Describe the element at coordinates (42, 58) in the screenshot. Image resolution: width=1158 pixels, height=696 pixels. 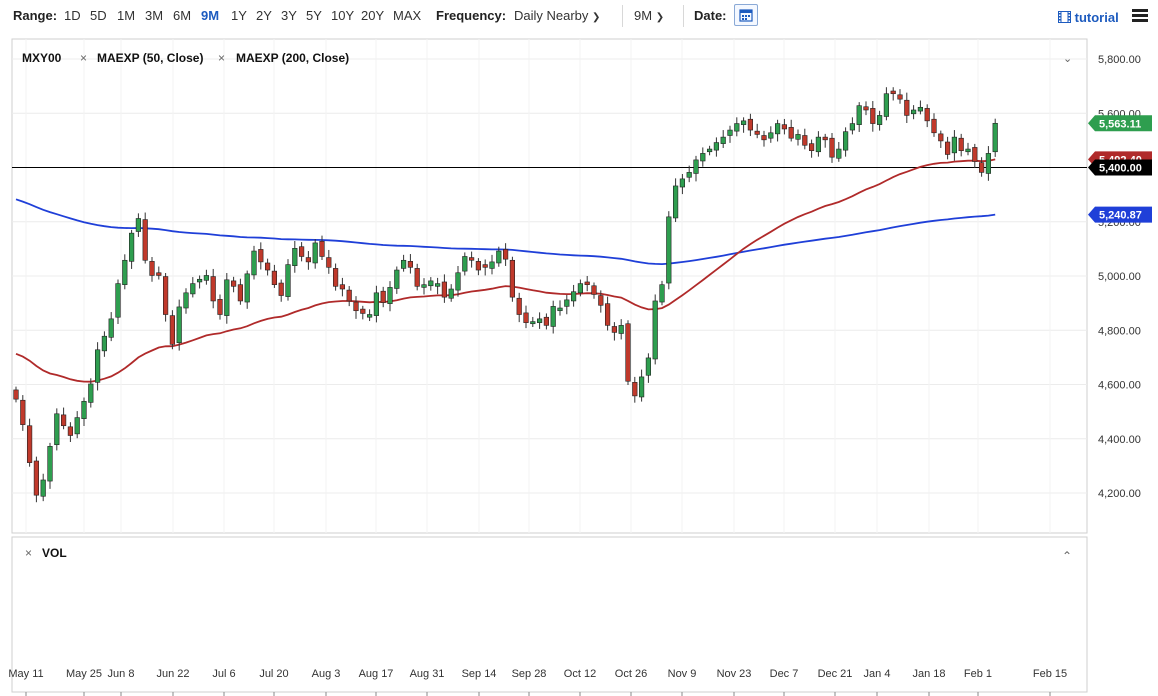
I see `symbol-label: MXY00` at that location.